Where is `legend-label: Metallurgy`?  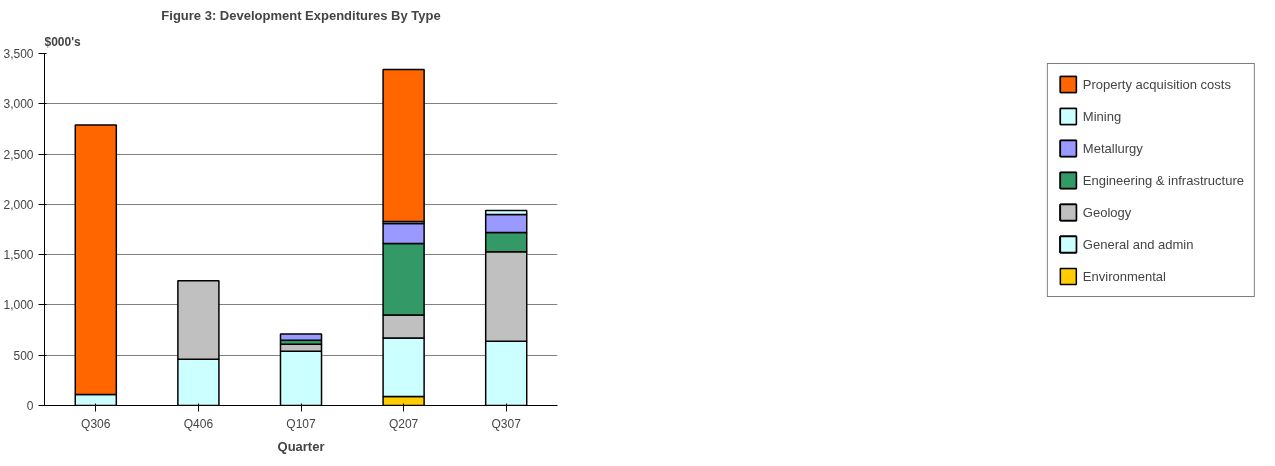 legend-label: Metallurgy is located at coordinates (1112, 148).